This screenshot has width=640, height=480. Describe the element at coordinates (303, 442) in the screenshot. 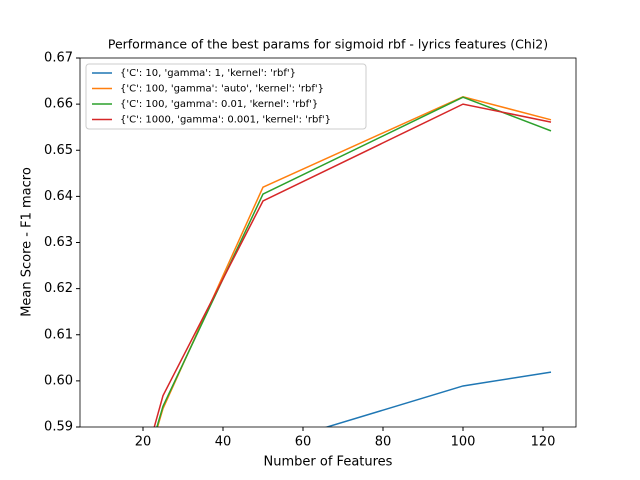

I see `x-tick-label: 60` at that location.